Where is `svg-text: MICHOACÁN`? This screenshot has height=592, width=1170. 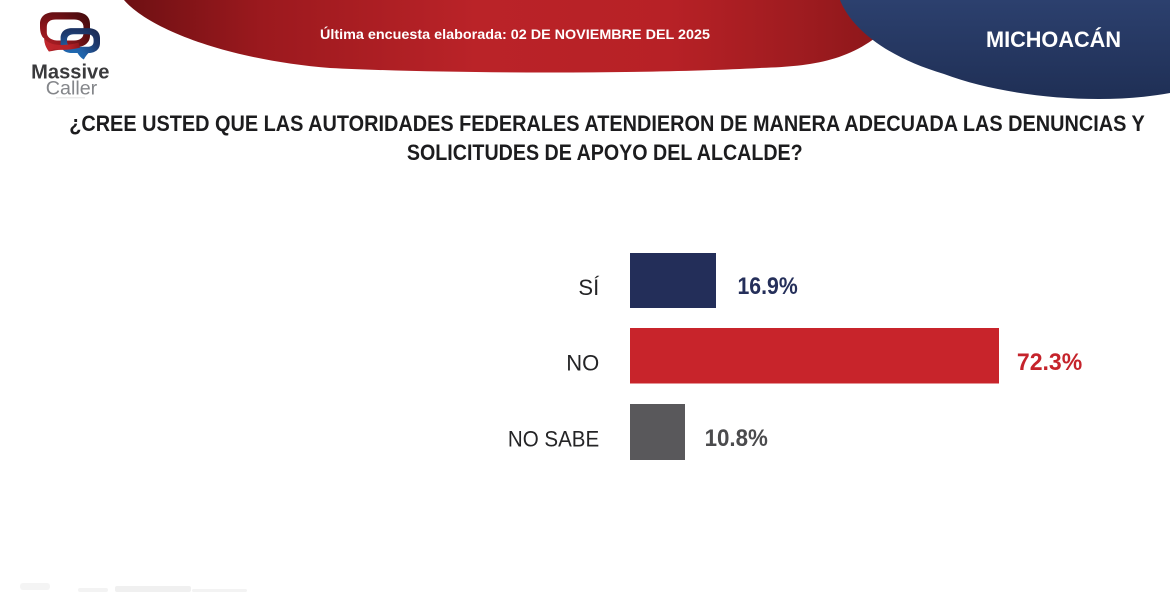 svg-text: MICHOACÁN is located at coordinates (1053, 39).